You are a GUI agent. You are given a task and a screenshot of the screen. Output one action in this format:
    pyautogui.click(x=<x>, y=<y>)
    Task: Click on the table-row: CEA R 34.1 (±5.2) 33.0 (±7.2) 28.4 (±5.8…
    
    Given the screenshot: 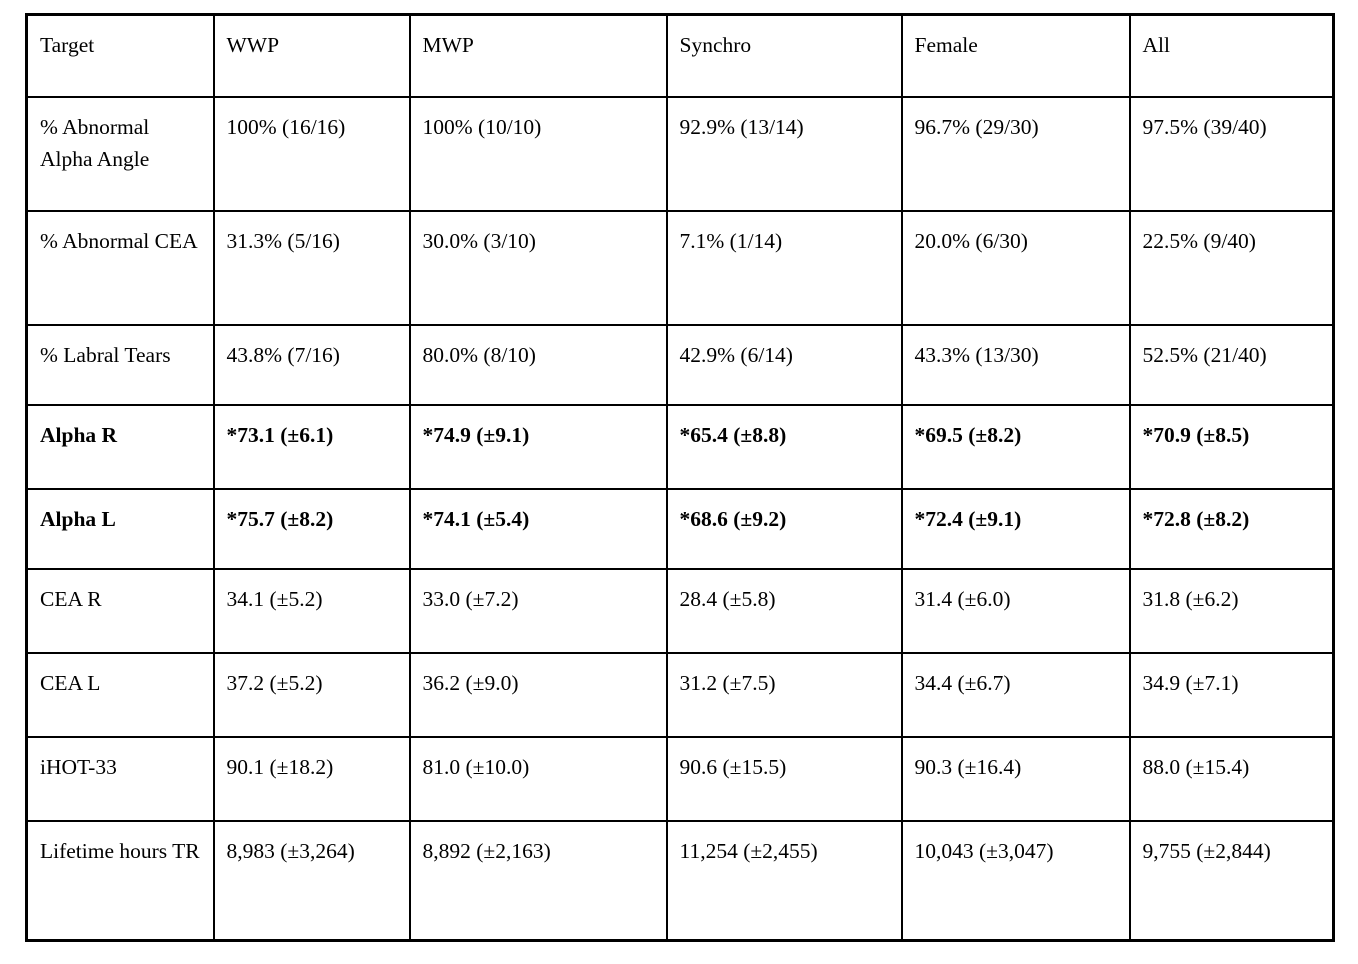 What is the action you would take?
    pyautogui.click(x=680, y=610)
    